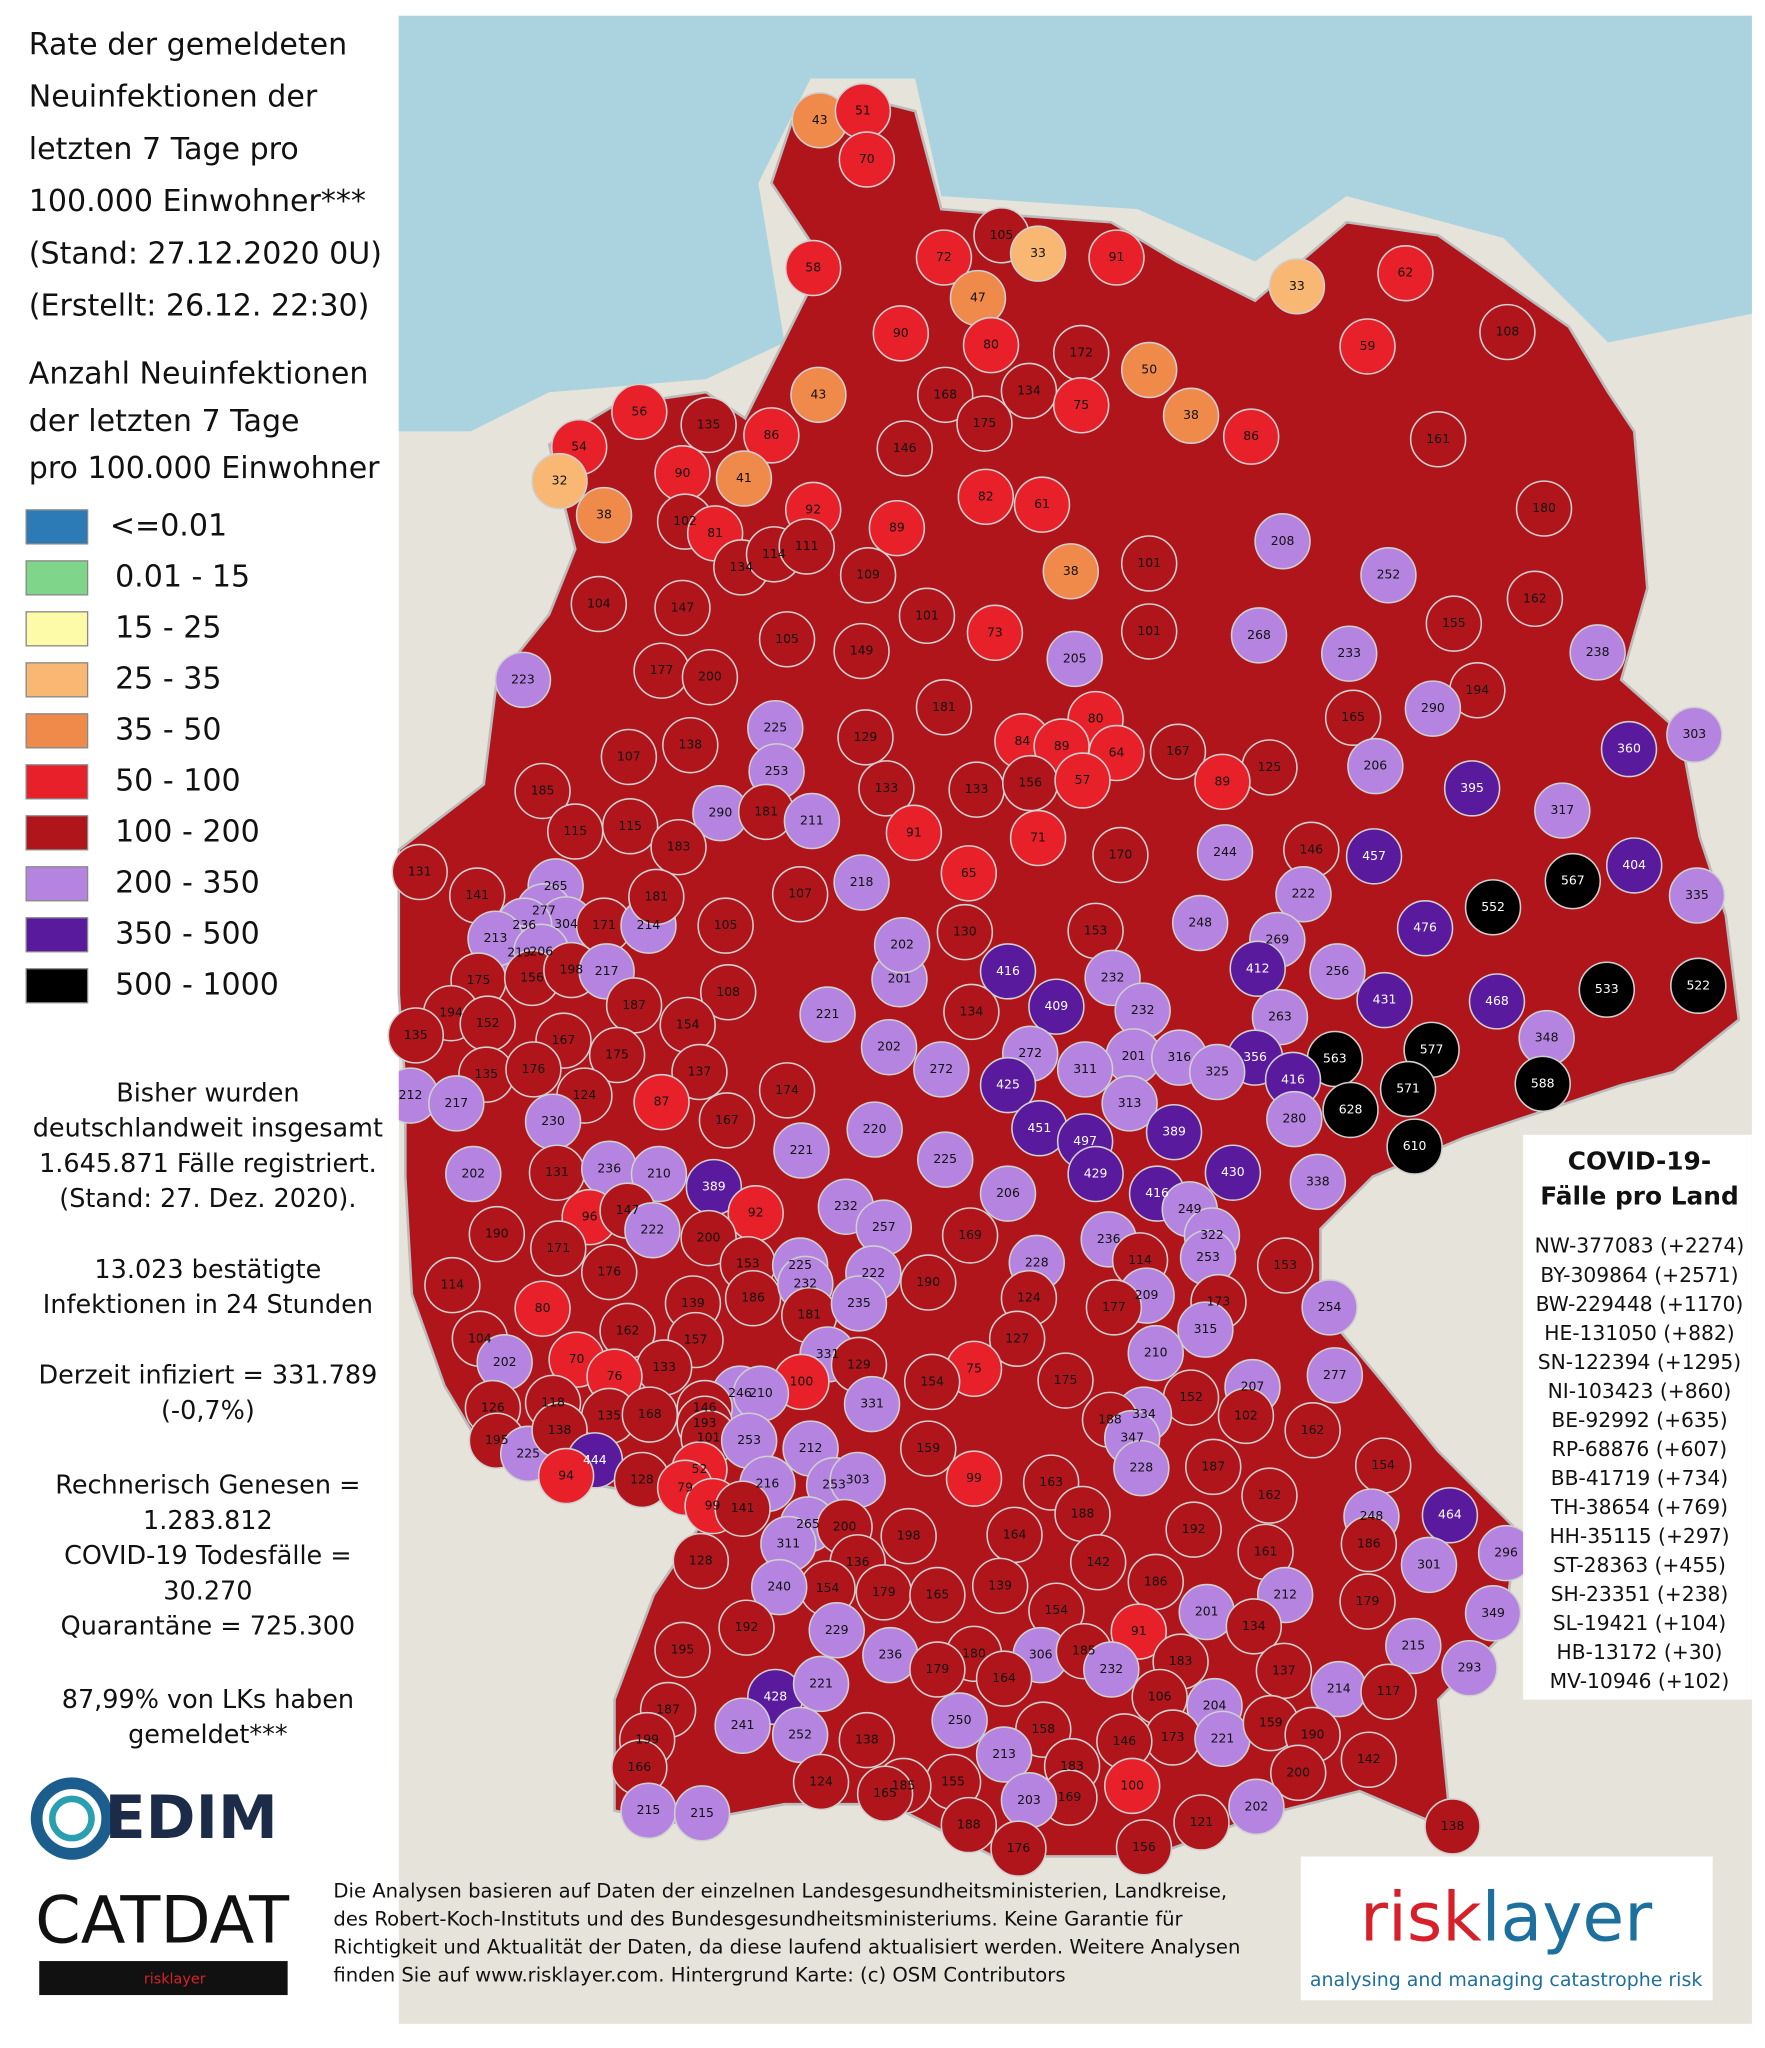 Image resolution: width=1765 pixels, height=2048 pixels. I want to click on district-label: 52, so click(700, 1468).